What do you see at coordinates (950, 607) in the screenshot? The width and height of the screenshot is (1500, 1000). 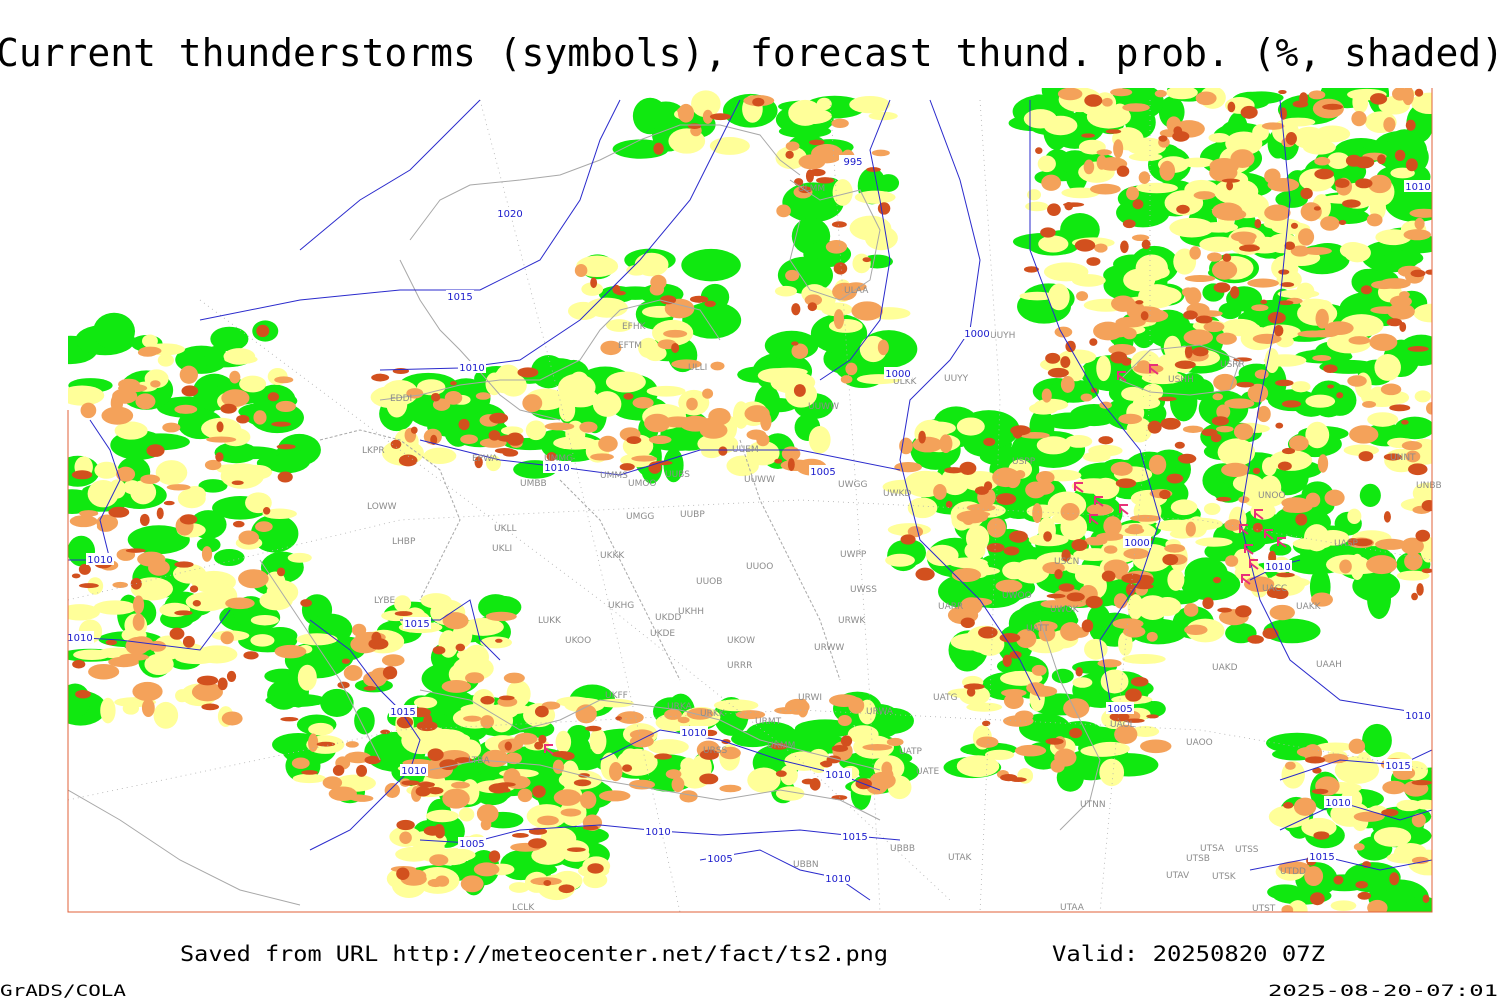 I see `station-label: UARR` at bounding box center [950, 607].